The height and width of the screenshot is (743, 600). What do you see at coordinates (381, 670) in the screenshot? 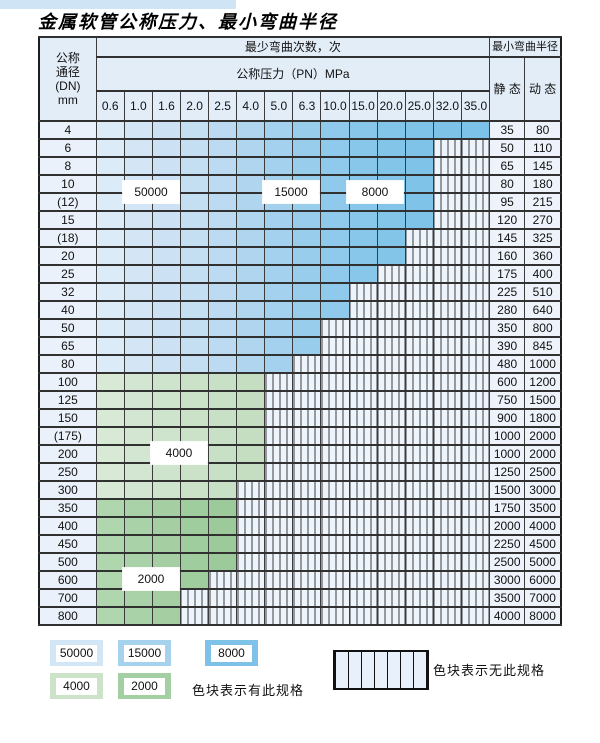
I see `legend-no-spec-swatch` at bounding box center [381, 670].